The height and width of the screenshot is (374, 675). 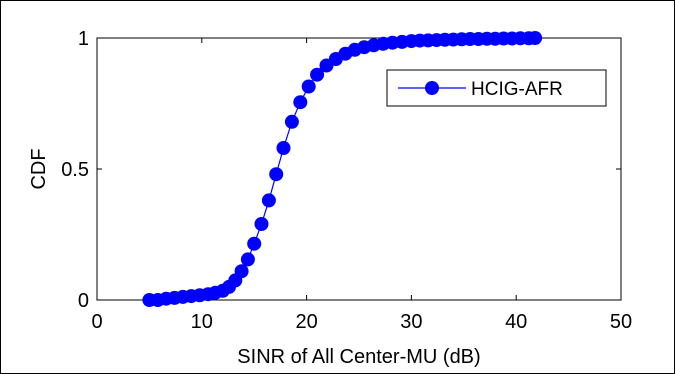 I want to click on x-tick-label-3: 30, so click(x=411, y=322).